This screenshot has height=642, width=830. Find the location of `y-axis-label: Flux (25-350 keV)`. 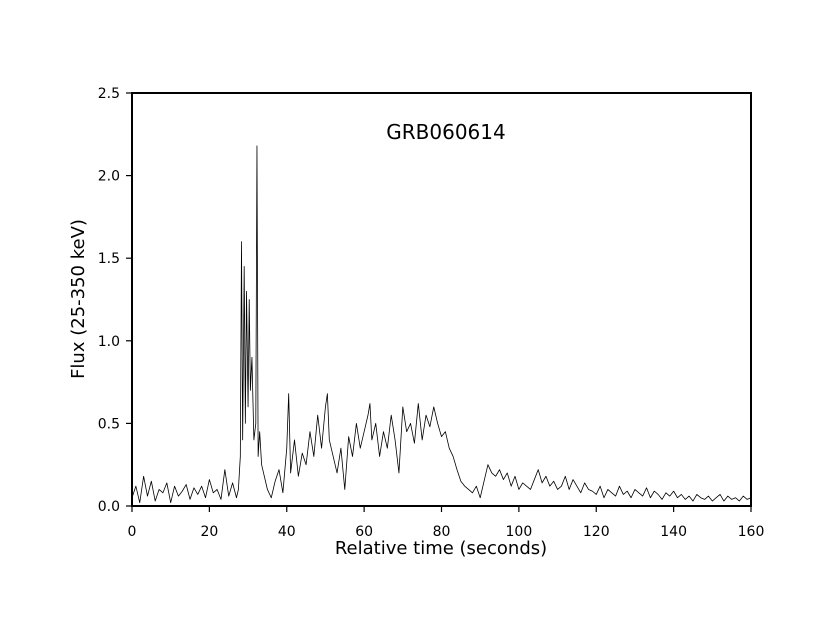

y-axis-label: Flux (25-350 keV) is located at coordinates (78, 299).